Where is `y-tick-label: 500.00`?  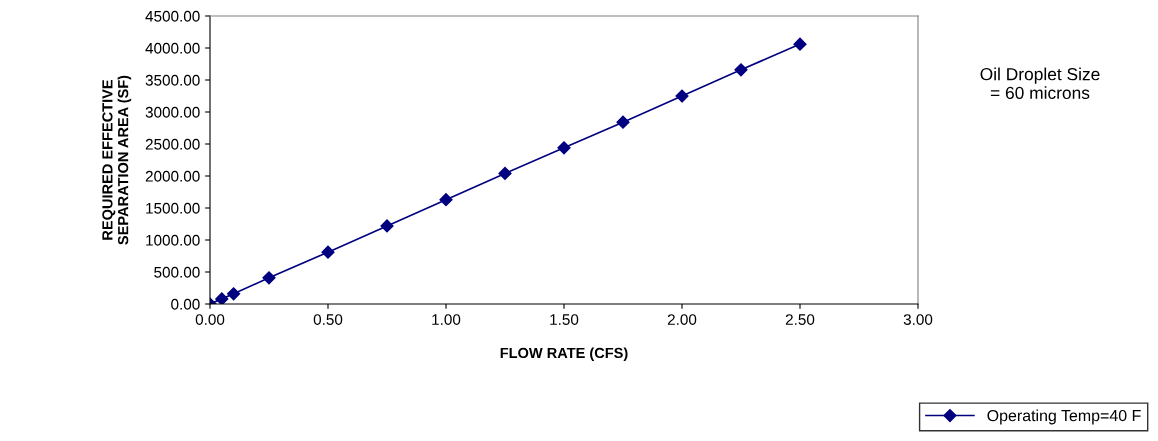
y-tick-label: 500.00 is located at coordinates (177, 272).